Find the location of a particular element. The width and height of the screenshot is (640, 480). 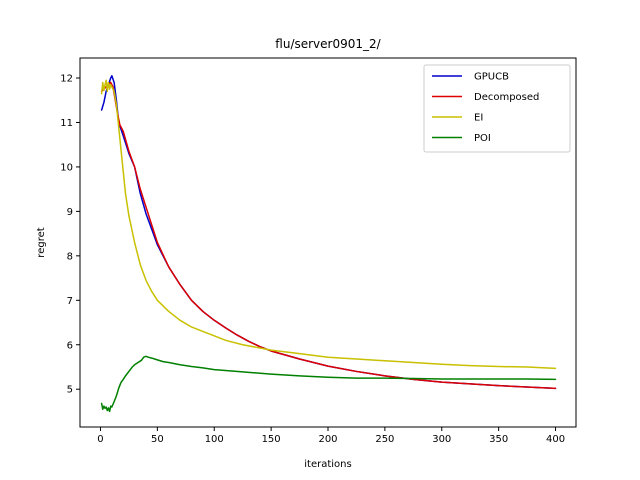

legend-label-gpucb: GPUCB is located at coordinates (491, 77).